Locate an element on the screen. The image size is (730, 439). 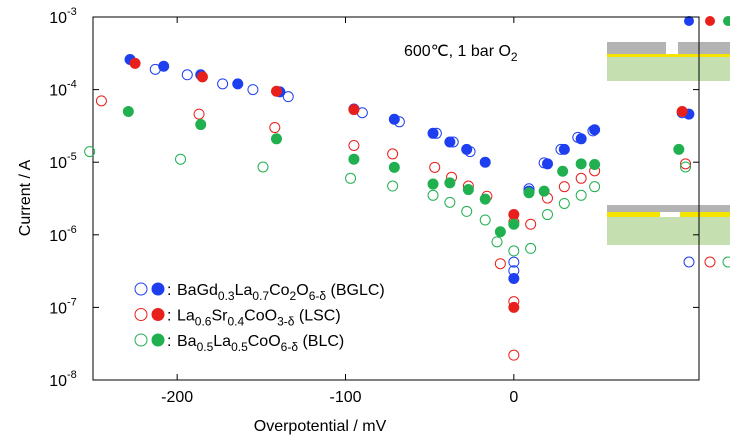
rich-text: BaGd0.3La0.7Co2O6-δ (BGLC) is located at coordinates (281, 292).